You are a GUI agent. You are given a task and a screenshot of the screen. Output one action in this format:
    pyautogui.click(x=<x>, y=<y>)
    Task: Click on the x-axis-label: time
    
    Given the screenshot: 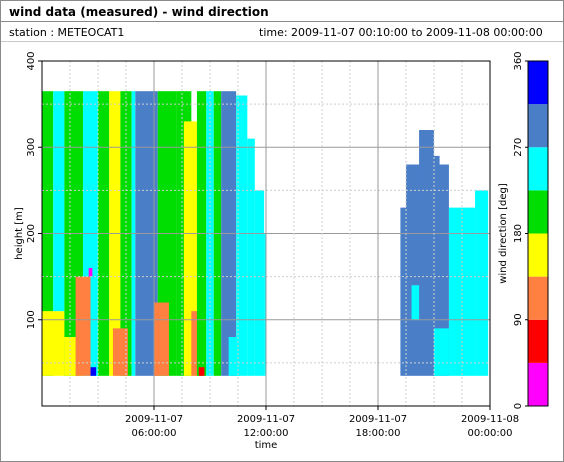 What is the action you would take?
    pyautogui.click(x=266, y=445)
    